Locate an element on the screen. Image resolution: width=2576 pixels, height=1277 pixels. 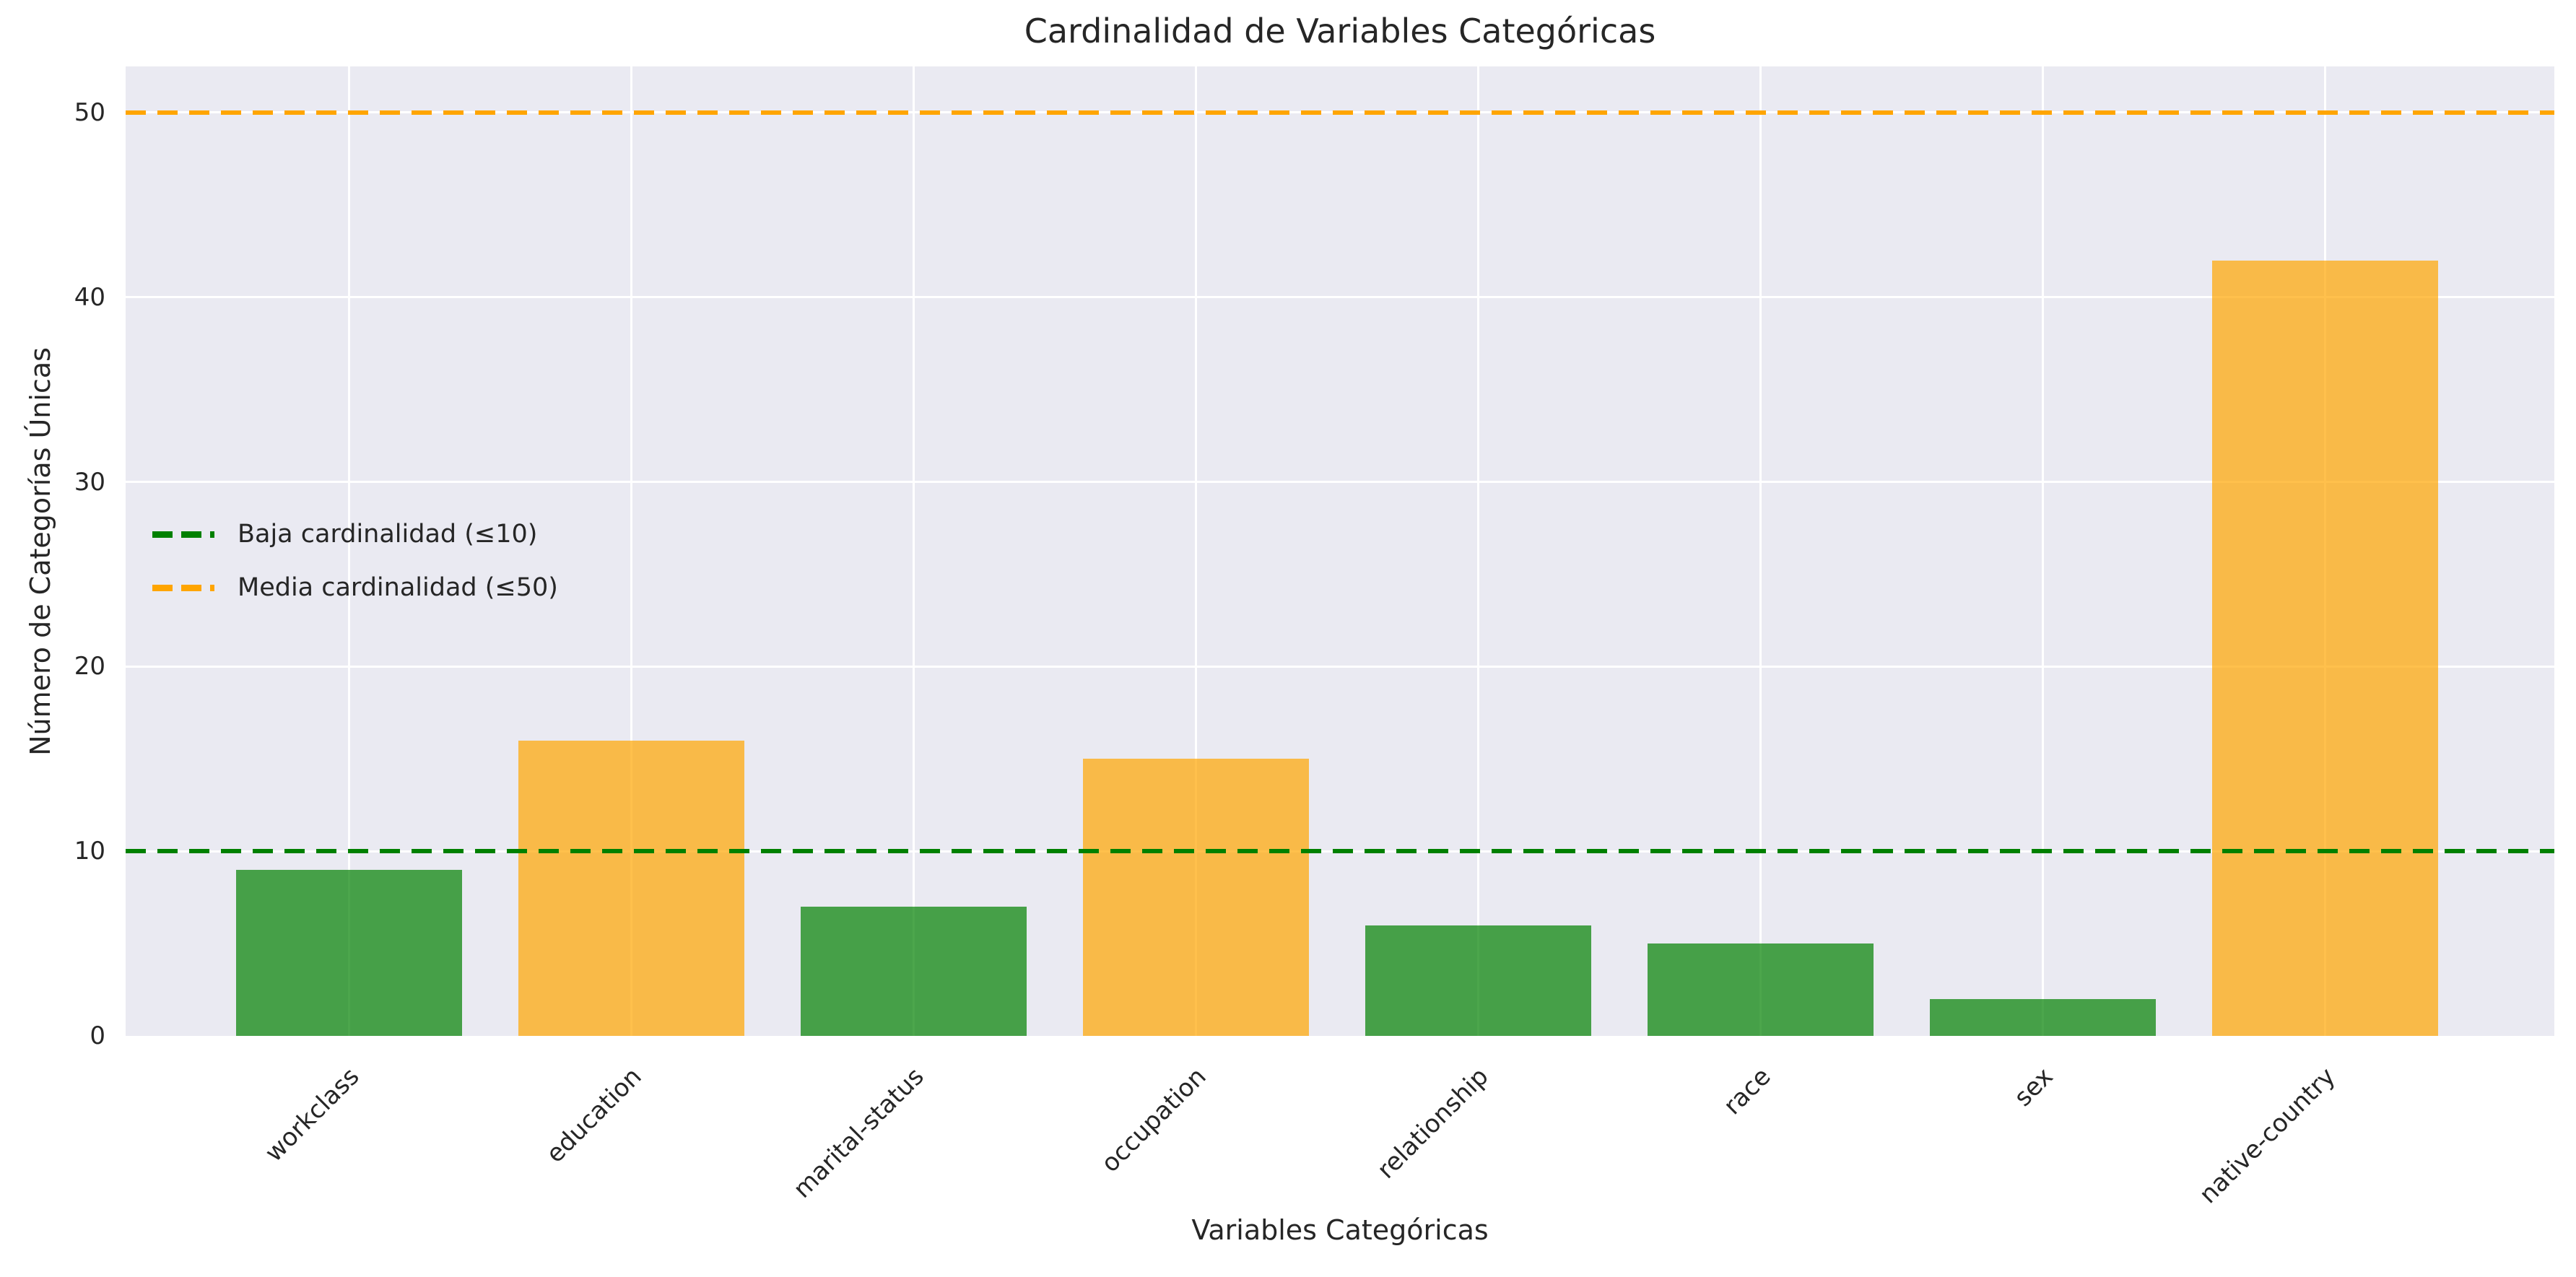
x-tick-label-education: education is located at coordinates (594, 1115).